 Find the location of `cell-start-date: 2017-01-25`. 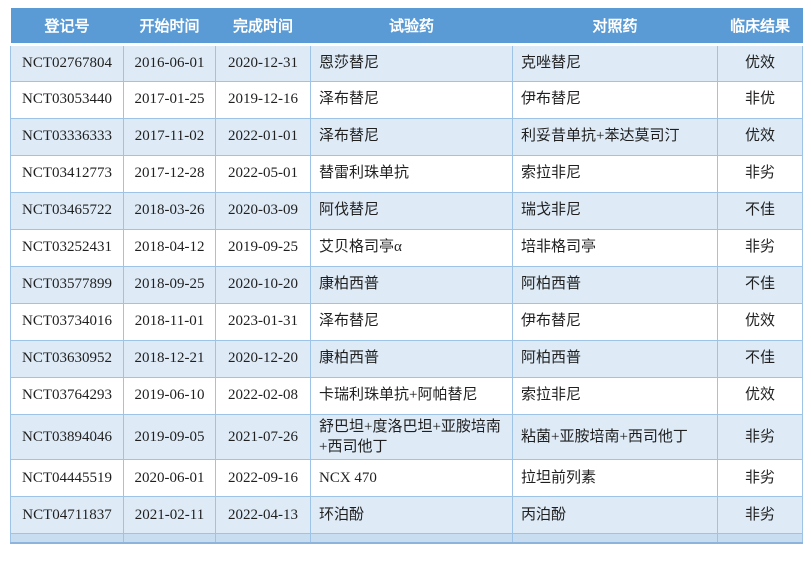

cell-start-date: 2017-01-25 is located at coordinates (169, 99).